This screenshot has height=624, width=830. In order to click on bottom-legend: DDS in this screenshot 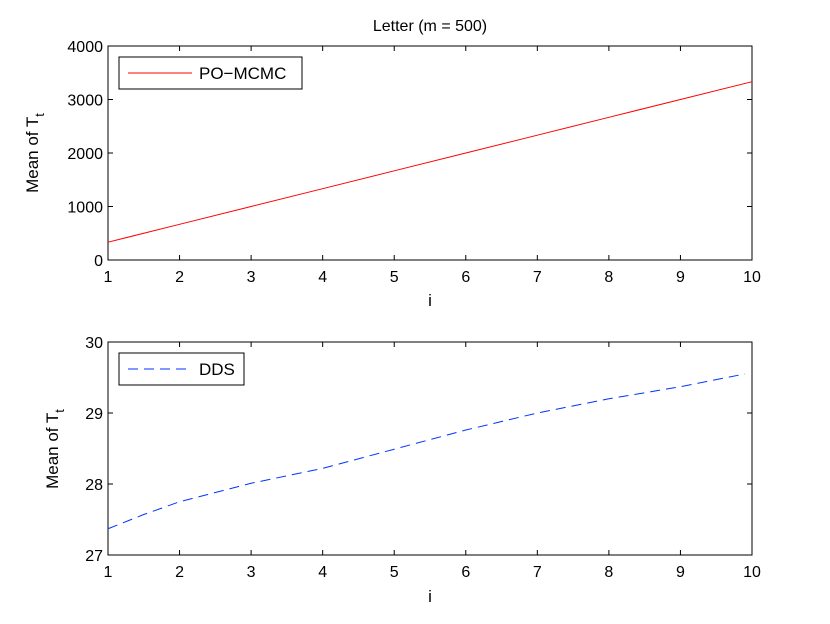, I will do `click(181, 369)`.